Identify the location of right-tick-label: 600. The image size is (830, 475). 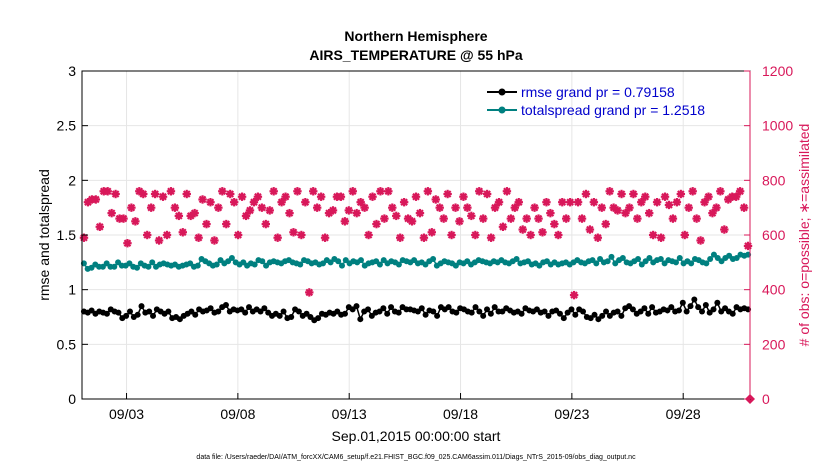
(774, 235).